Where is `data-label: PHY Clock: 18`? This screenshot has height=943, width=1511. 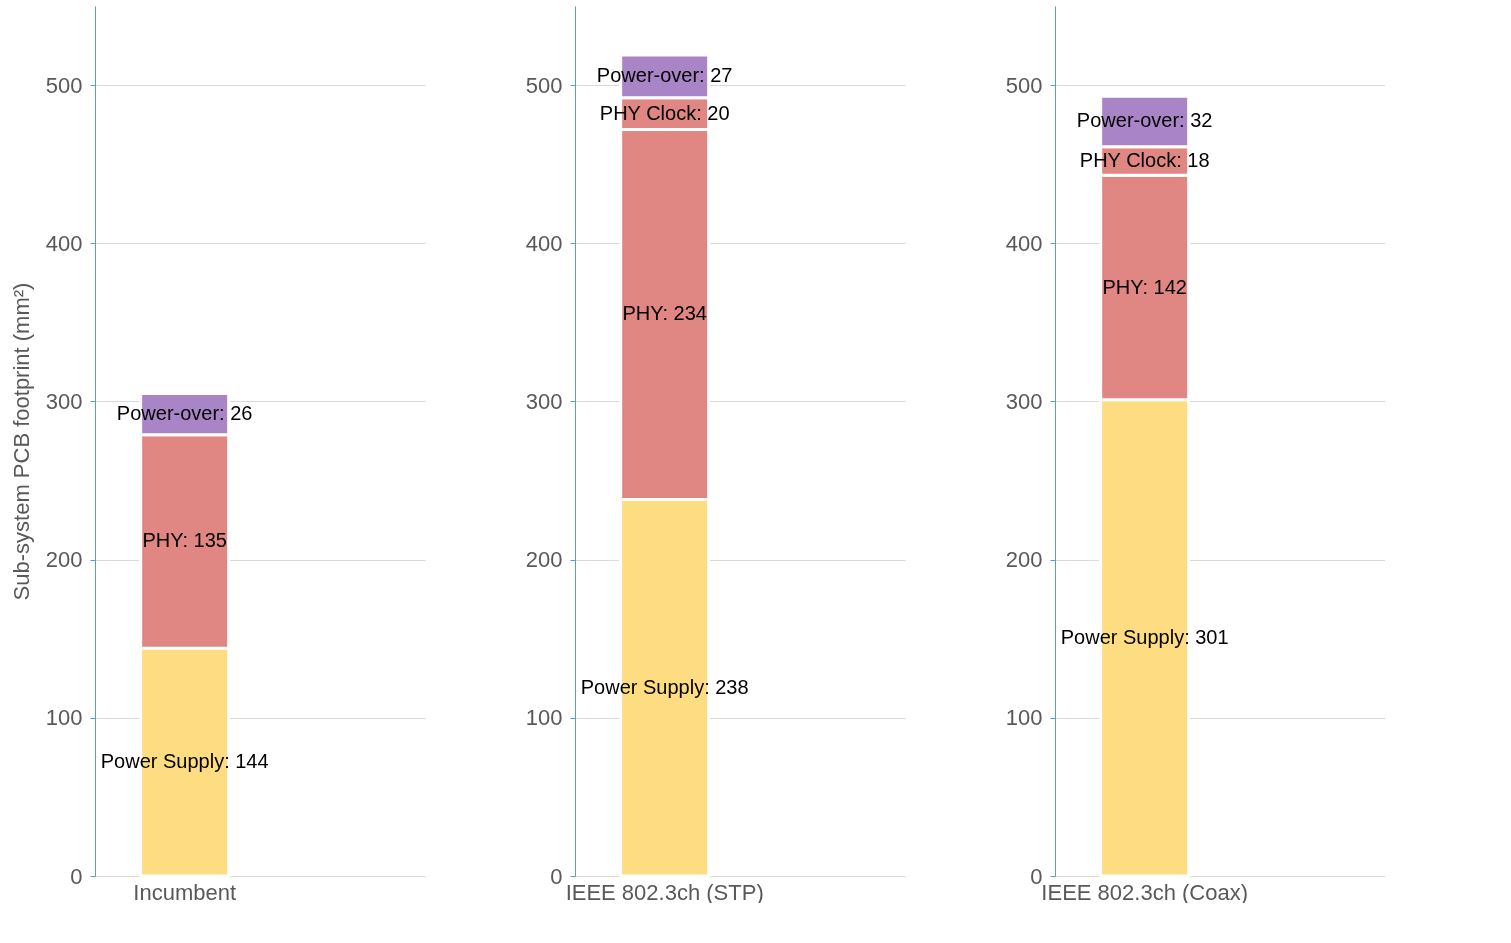 data-label: PHY Clock: 18 is located at coordinates (1144, 160).